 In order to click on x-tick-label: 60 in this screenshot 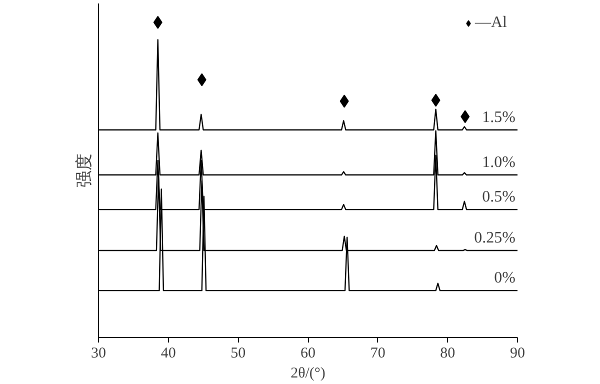, I will do `click(308, 354)`.